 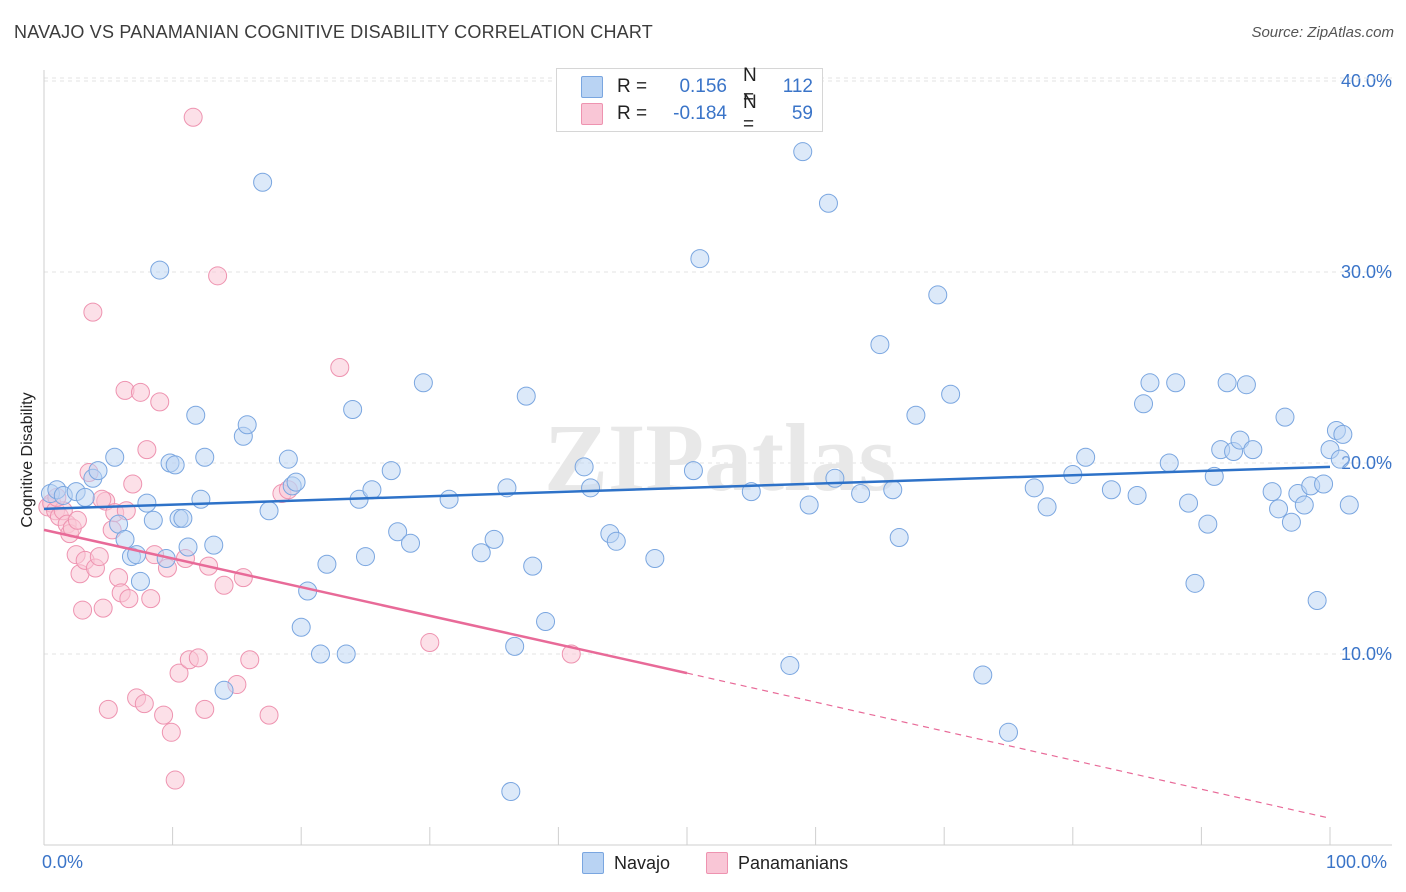 I want to click on y-axis-label: Cognitive Disability, so click(x=27, y=460).